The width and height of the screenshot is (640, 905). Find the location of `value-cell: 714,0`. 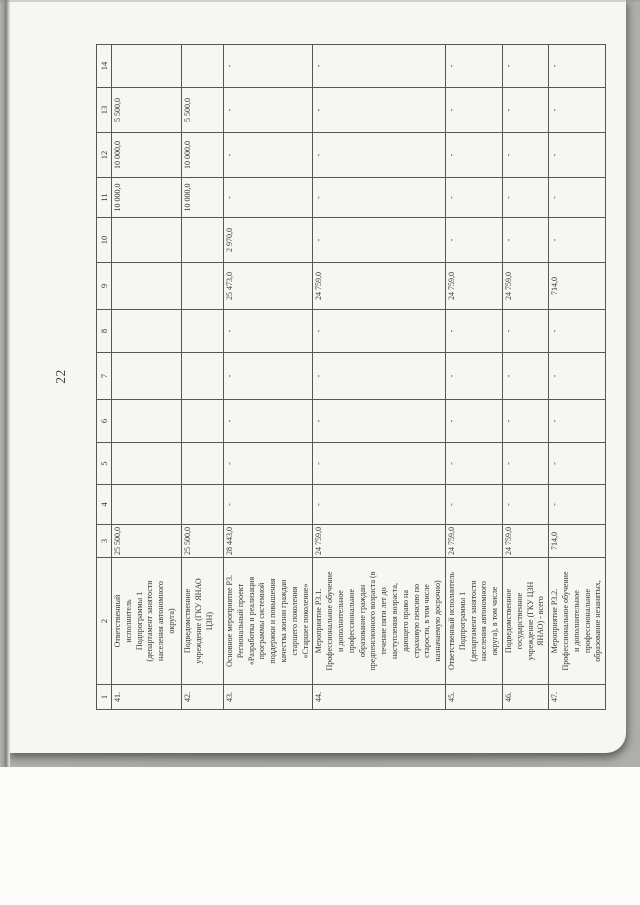

value-cell: 714,0 is located at coordinates (577, 541).